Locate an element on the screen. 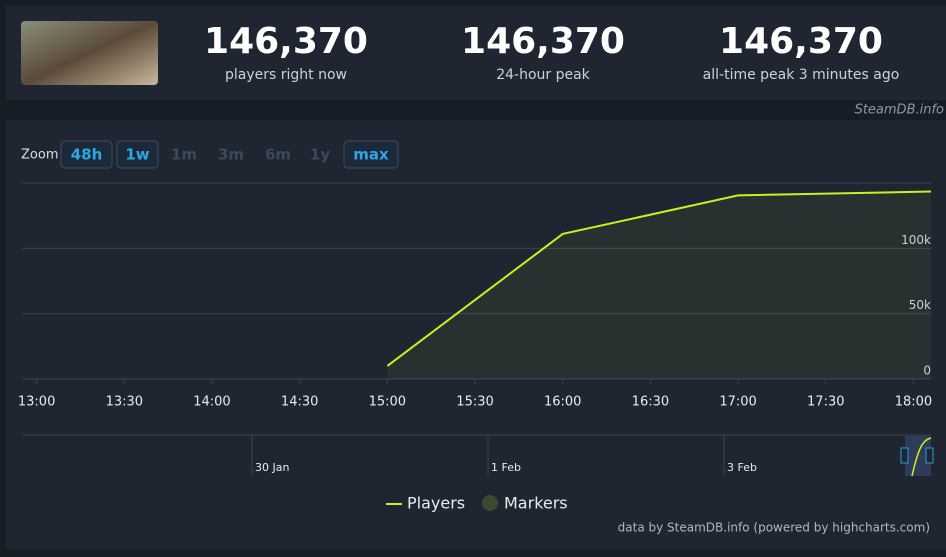 This screenshot has width=946, height=557. stat-label: all-time peak 3 minutes ago is located at coordinates (801, 75).